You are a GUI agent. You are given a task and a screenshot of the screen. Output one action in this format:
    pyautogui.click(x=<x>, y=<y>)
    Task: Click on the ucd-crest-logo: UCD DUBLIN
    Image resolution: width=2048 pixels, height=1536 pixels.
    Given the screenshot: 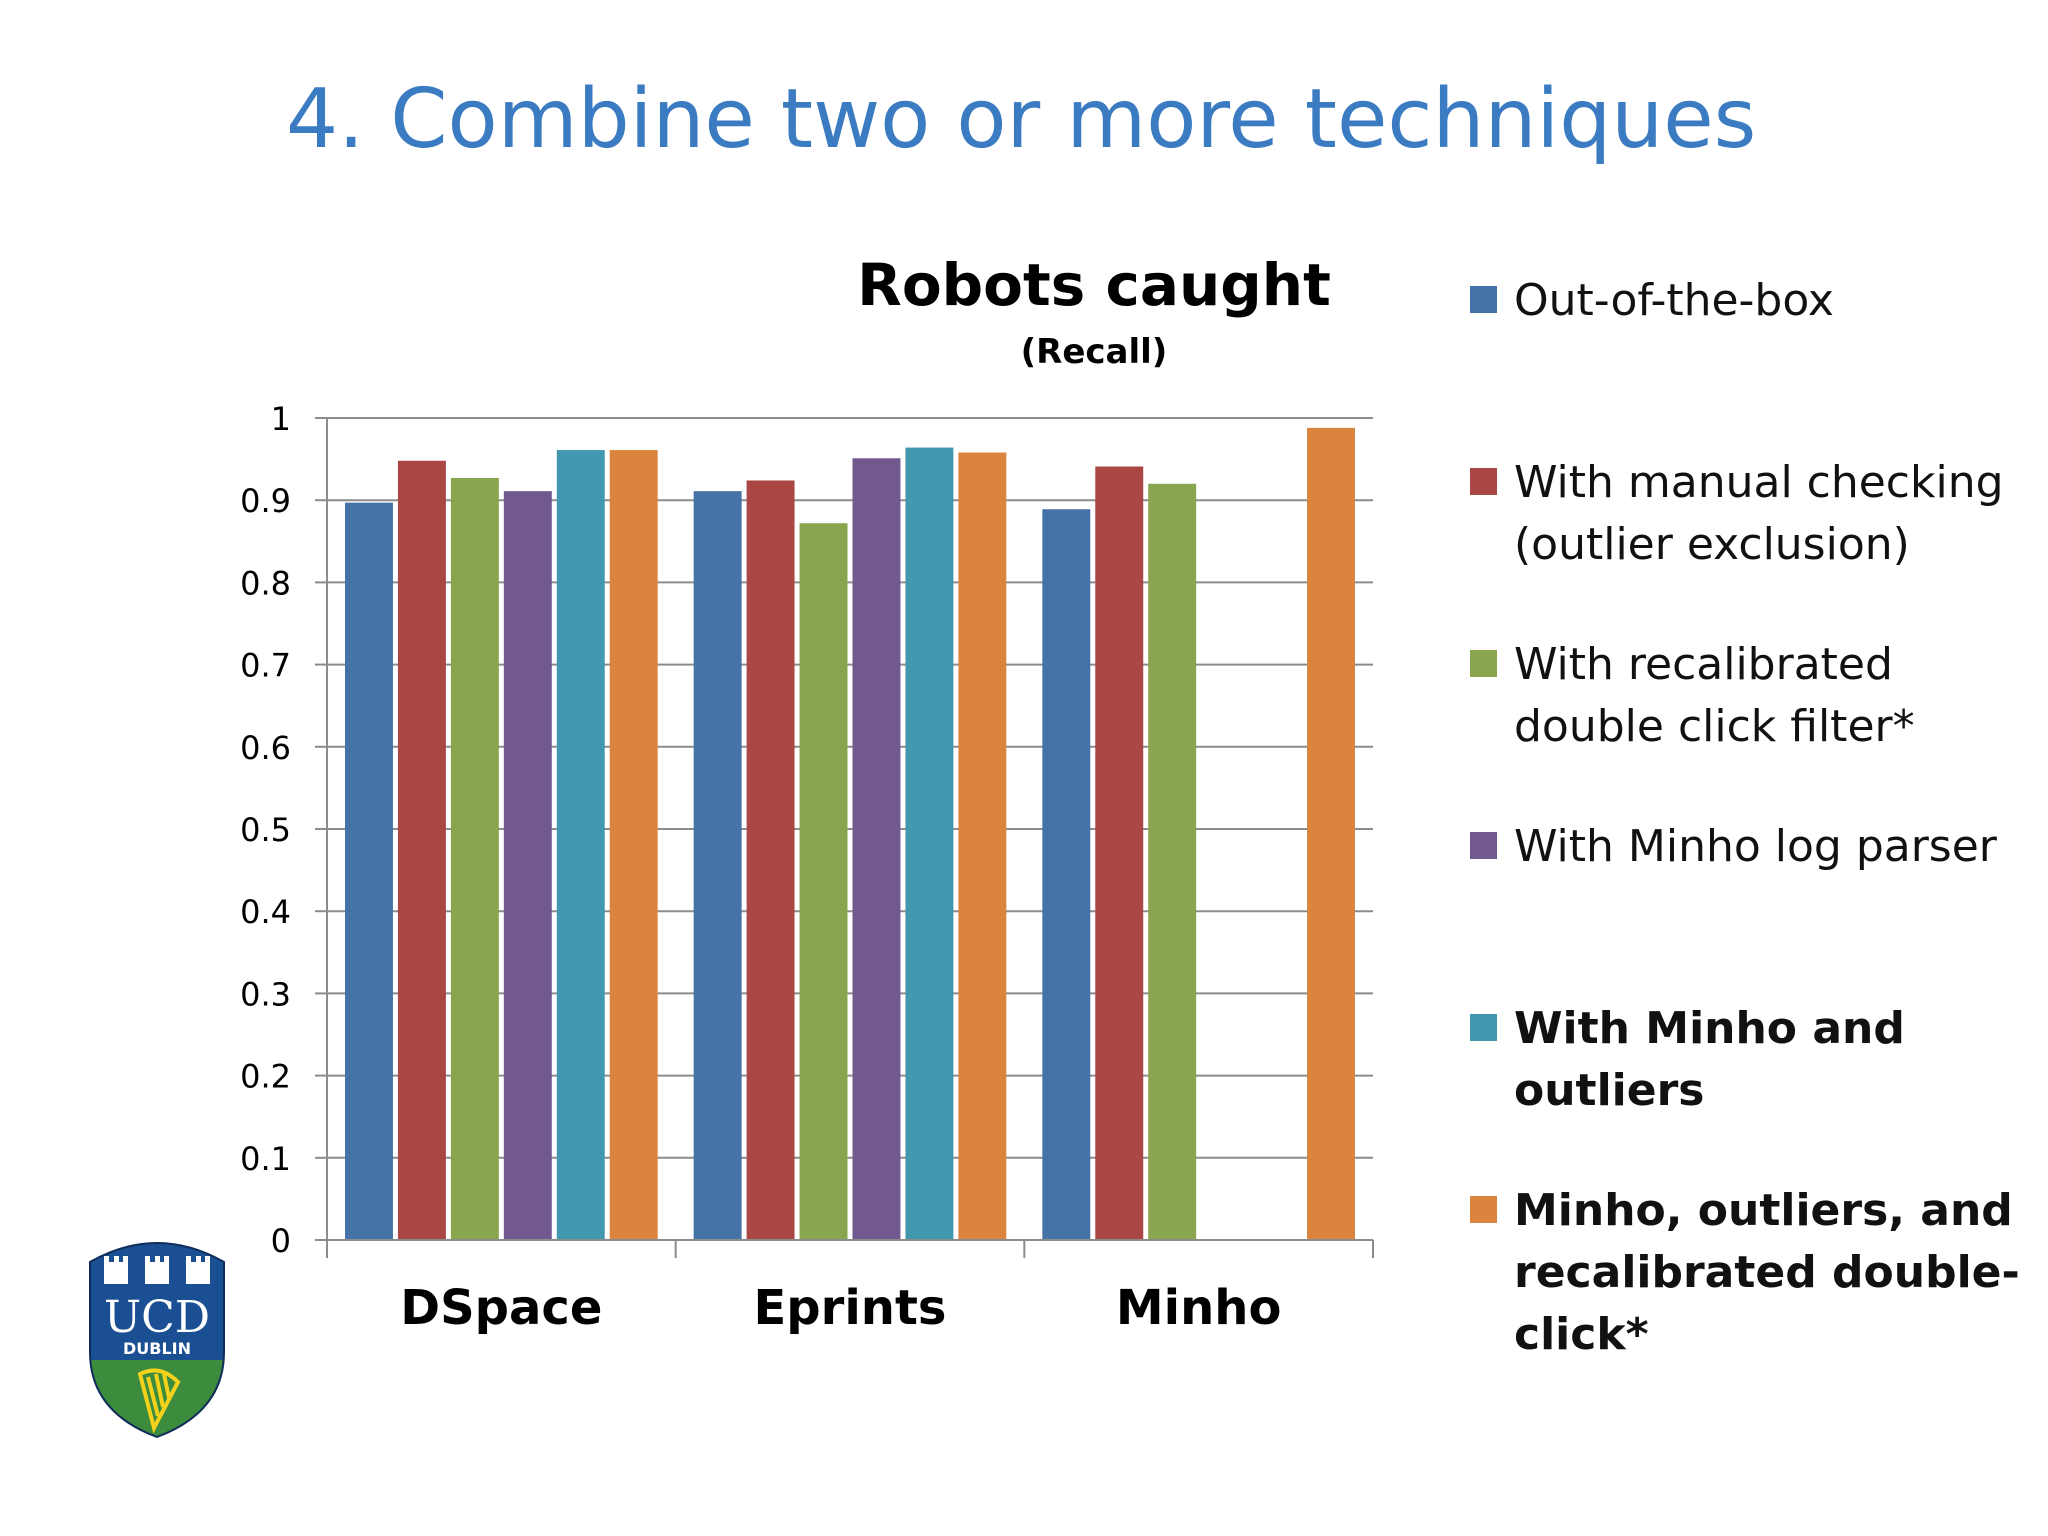 What is the action you would take?
    pyautogui.click(x=157, y=1340)
    